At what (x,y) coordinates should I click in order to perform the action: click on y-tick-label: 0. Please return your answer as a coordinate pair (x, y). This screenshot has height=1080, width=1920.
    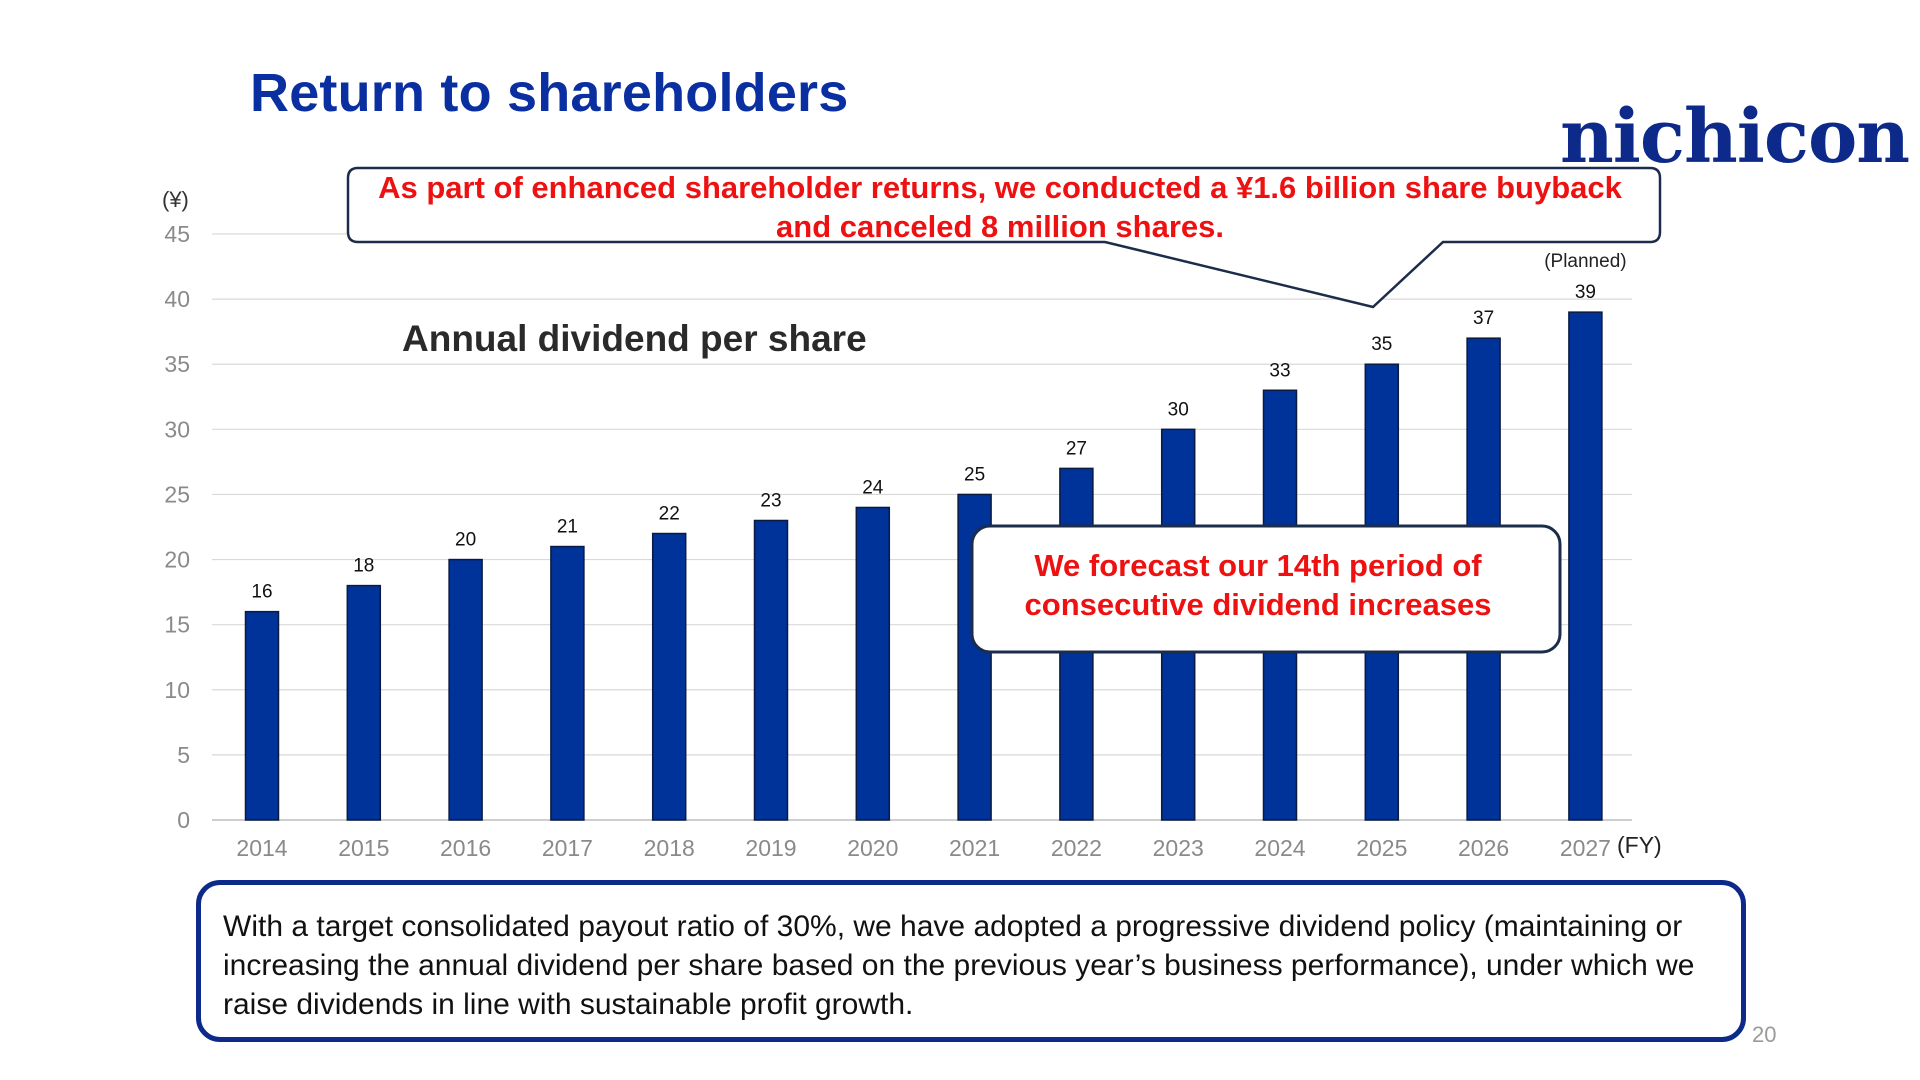
    Looking at the image, I should click on (183, 820).